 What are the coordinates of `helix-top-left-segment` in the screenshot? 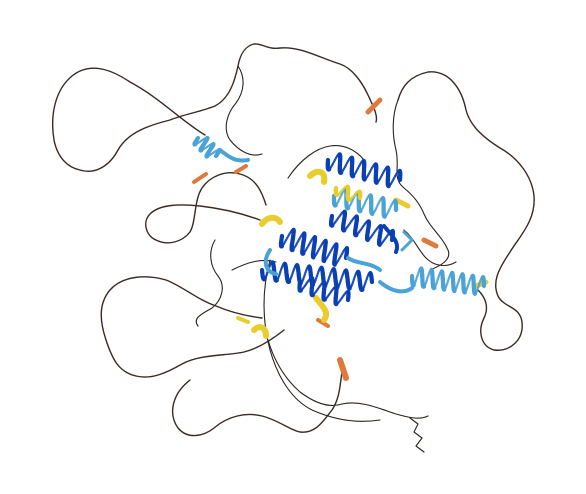 It's located at (216, 155).